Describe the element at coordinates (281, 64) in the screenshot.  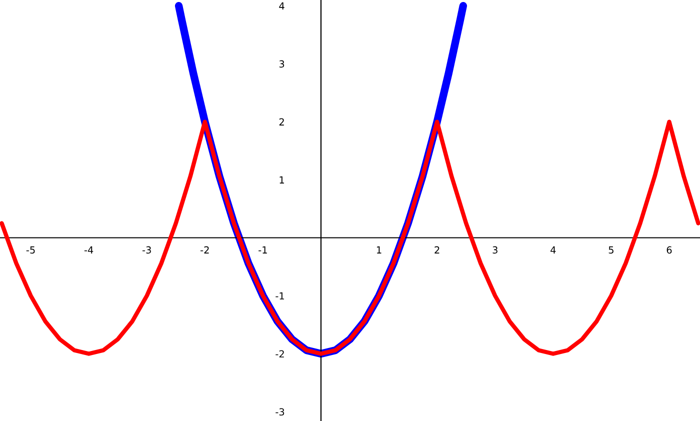
I see `y-tick-label: 3` at that location.